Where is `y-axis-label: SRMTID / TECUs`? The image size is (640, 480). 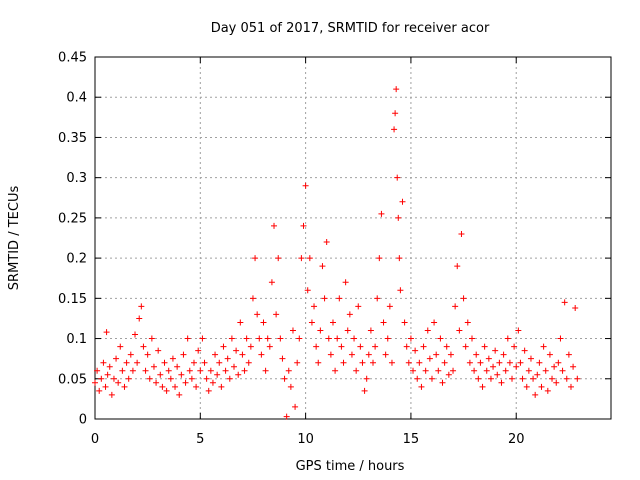
y-axis-label: SRMTID / TECUs is located at coordinates (14, 238).